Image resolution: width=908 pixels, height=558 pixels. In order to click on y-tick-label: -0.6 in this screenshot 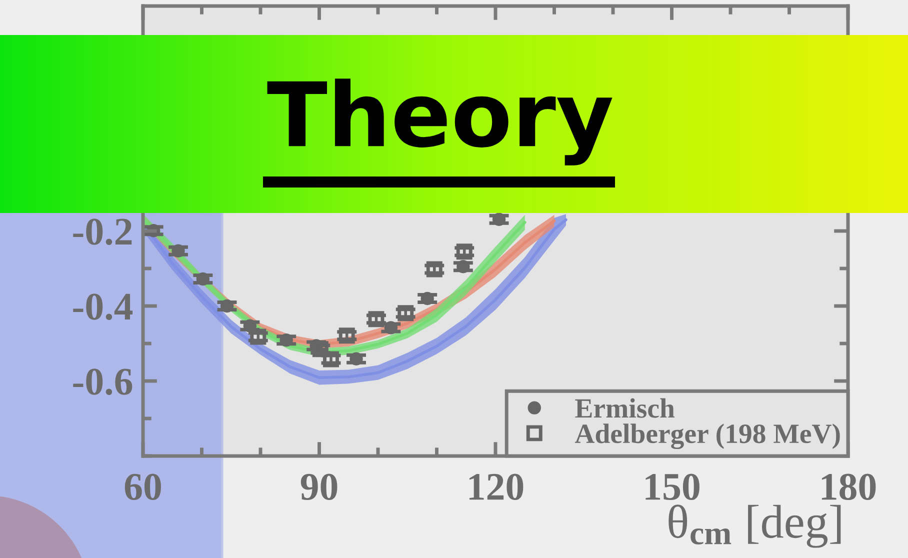, I will do `click(102, 382)`.